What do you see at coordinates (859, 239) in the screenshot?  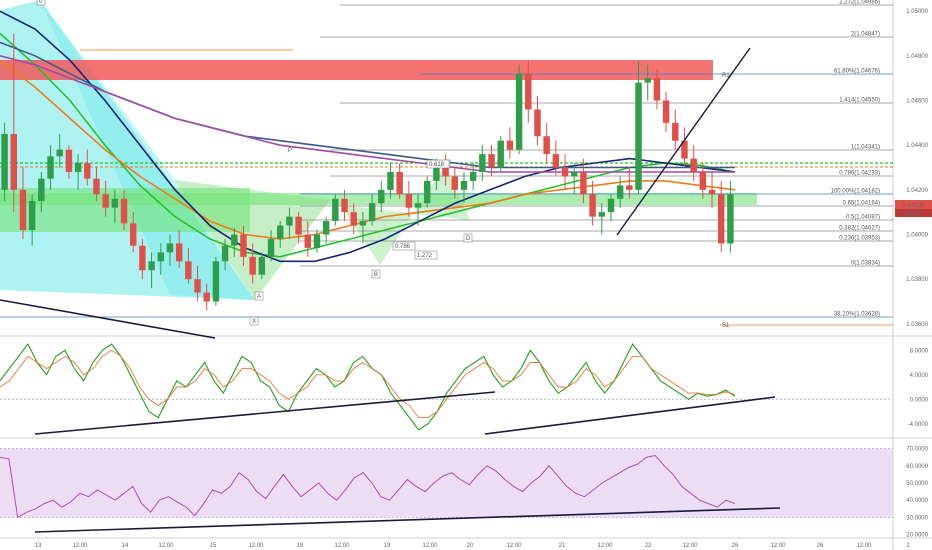 I see `fib-level-label: 0.236(1.03953)` at bounding box center [859, 239].